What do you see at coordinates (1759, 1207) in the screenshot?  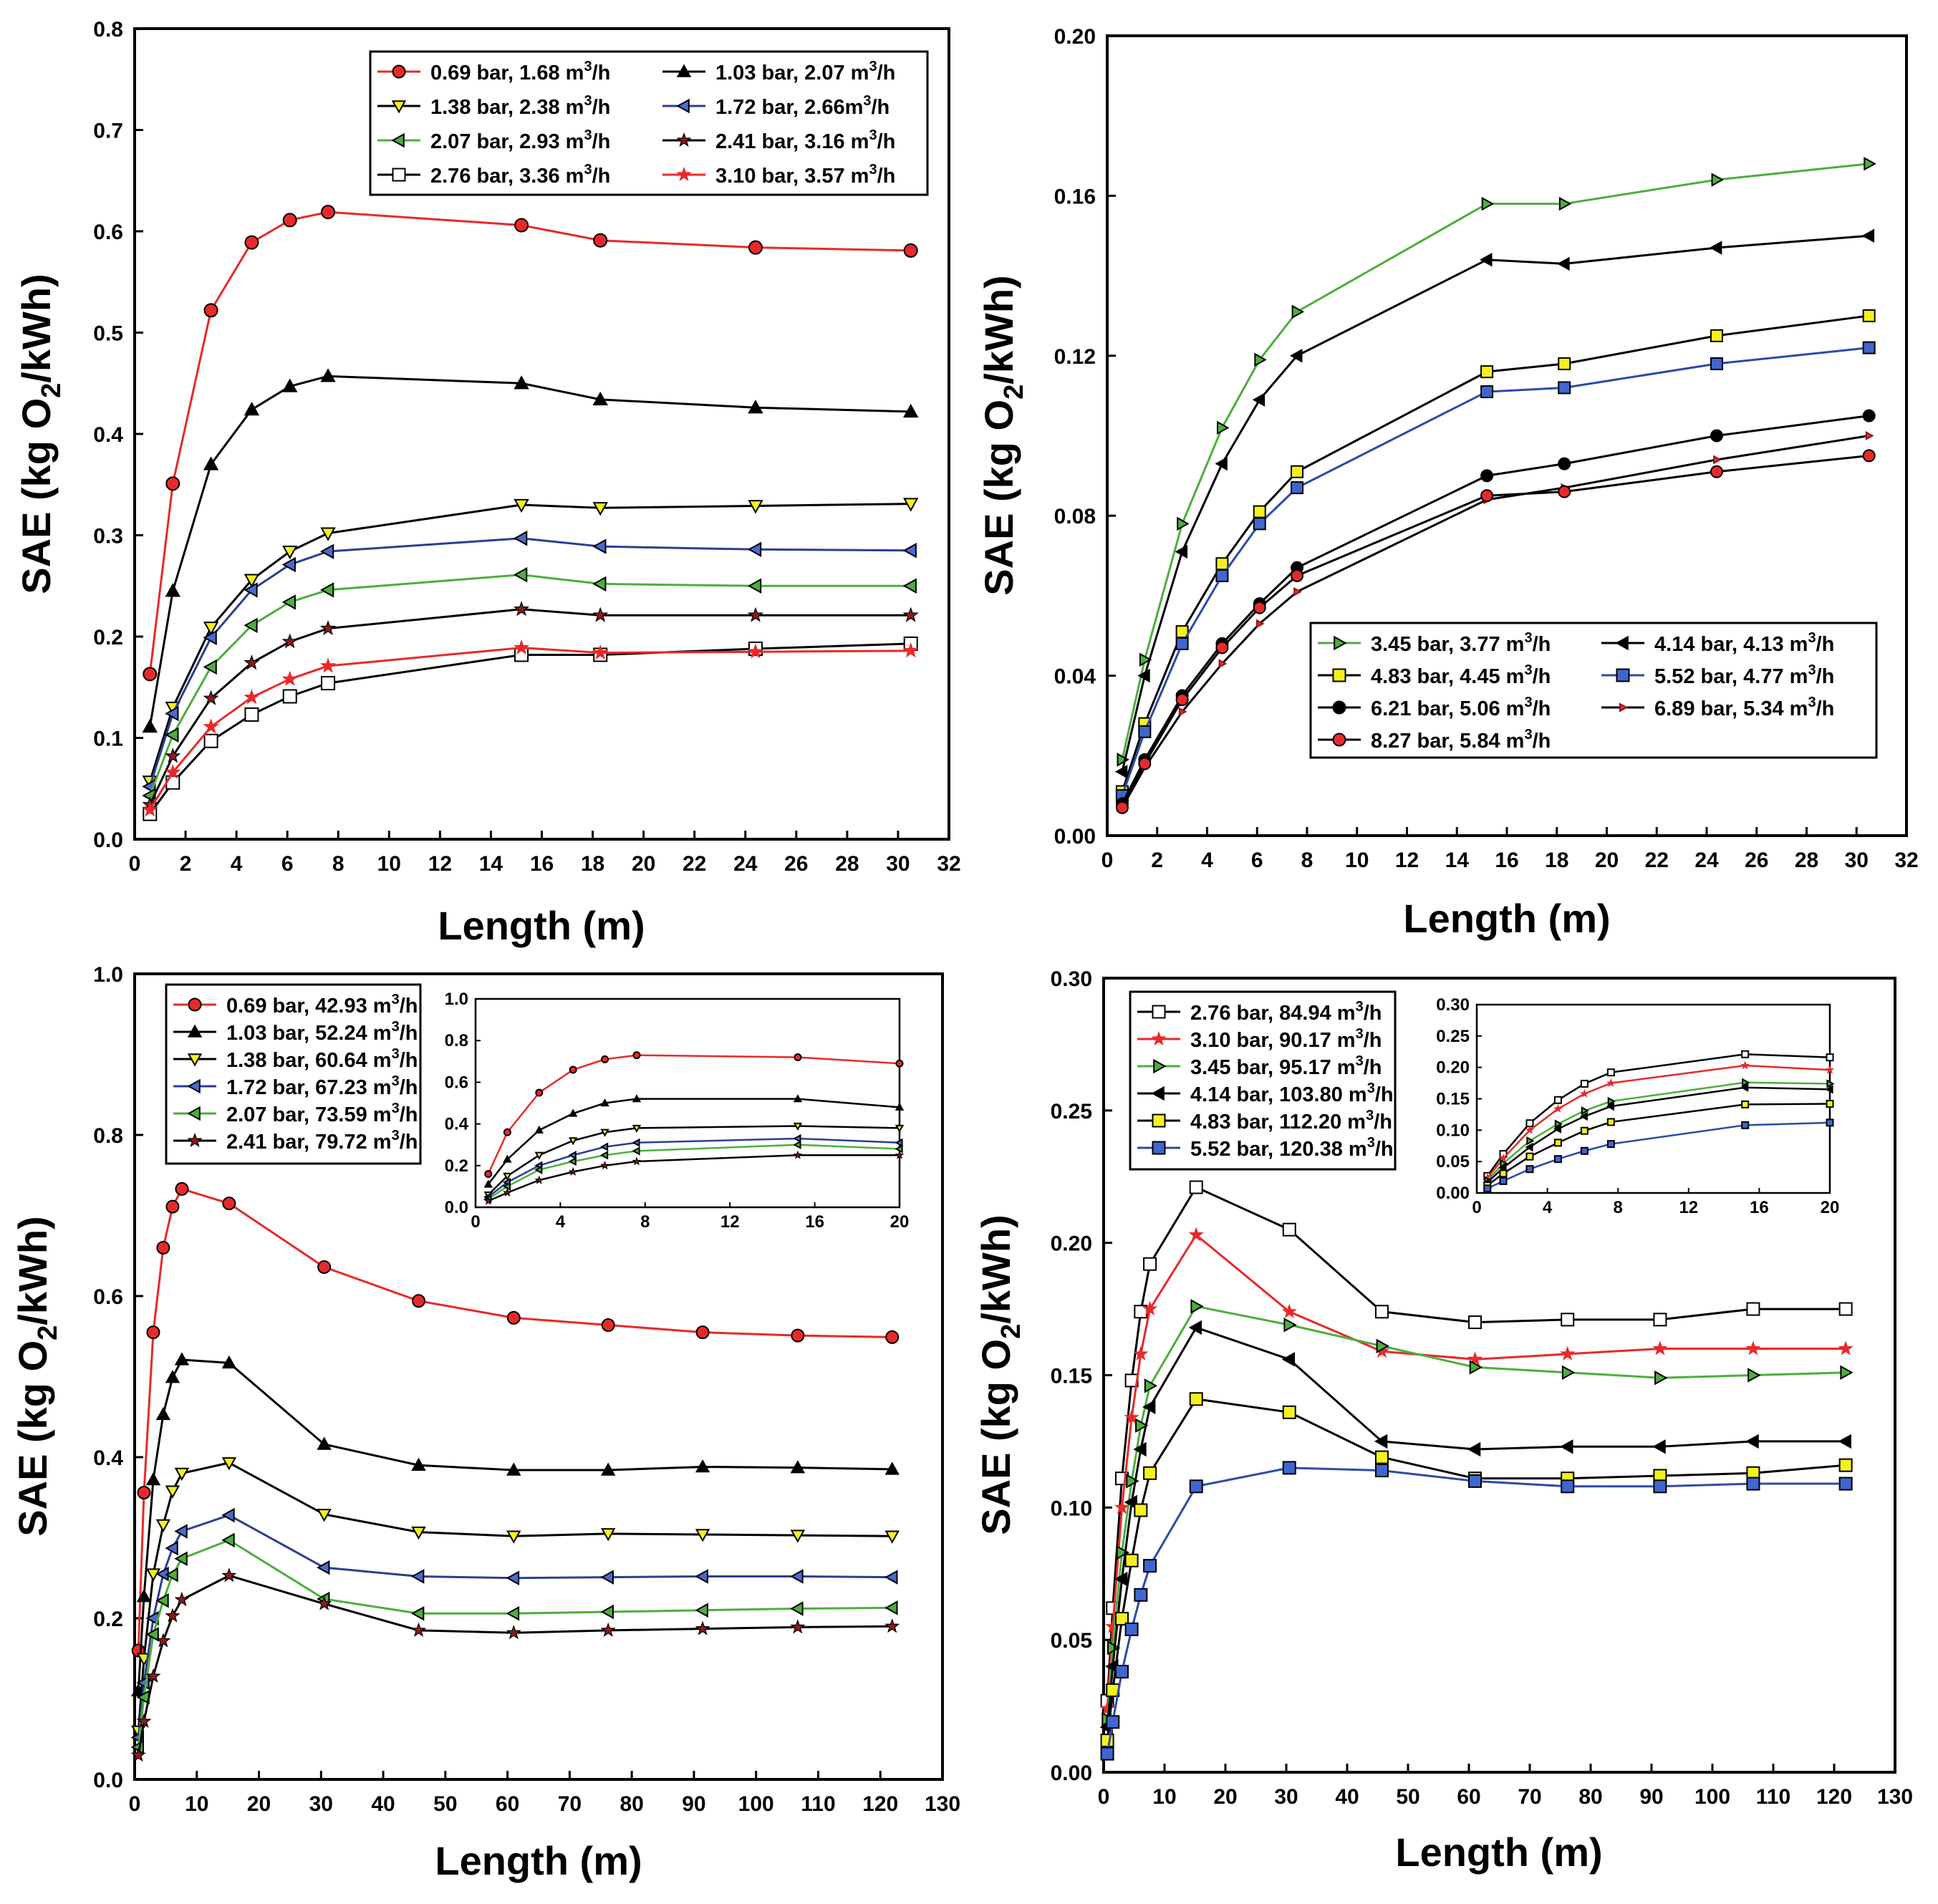 I see `inset-x-tick-label: 16` at bounding box center [1759, 1207].